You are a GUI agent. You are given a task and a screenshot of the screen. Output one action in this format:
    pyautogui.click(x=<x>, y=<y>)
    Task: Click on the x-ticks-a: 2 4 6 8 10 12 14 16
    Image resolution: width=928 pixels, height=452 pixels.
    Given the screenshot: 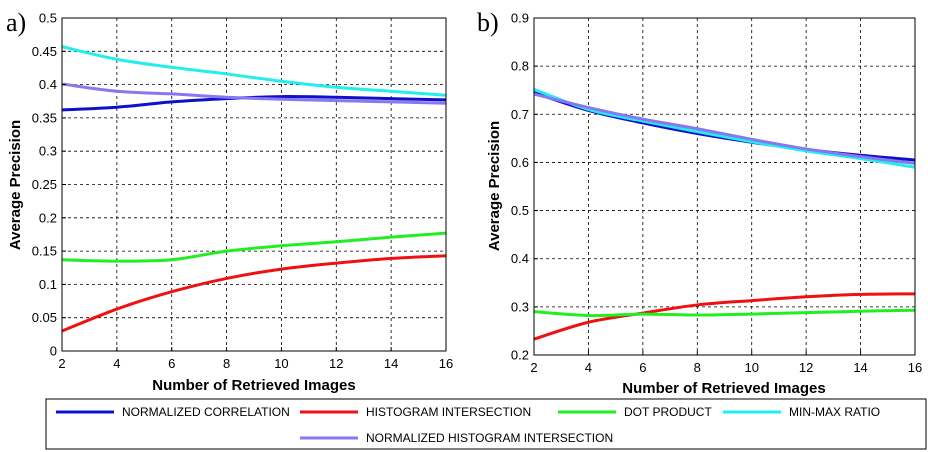 What is the action you would take?
    pyautogui.click(x=255, y=359)
    